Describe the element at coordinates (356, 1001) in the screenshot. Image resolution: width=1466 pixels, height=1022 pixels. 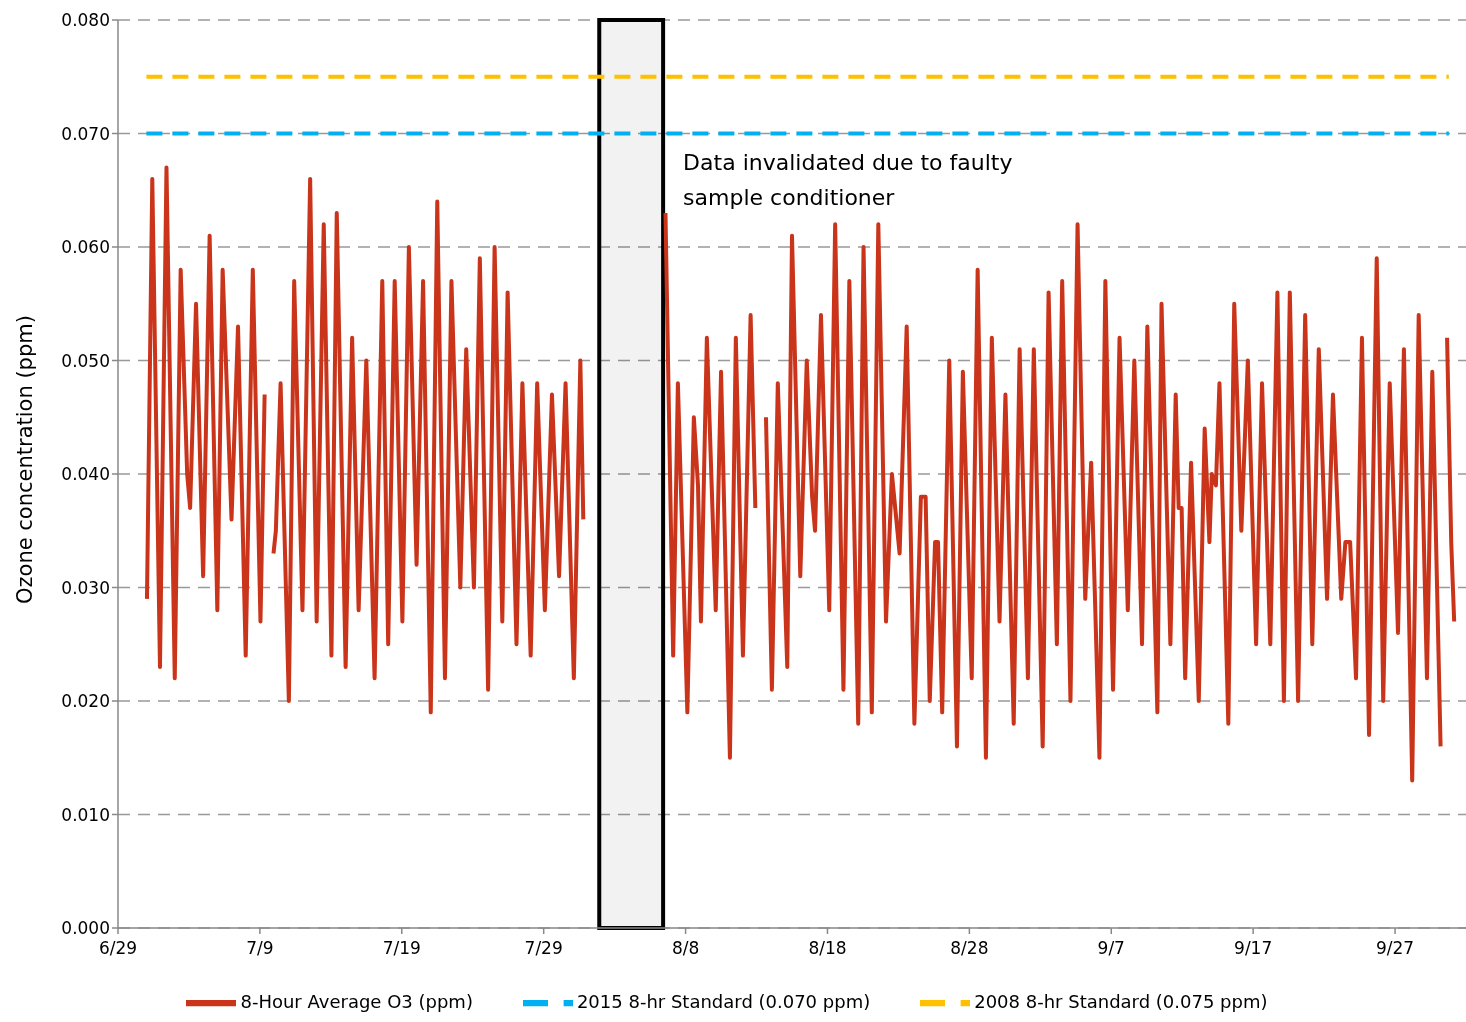
I see `legend-label: 8-Hour Average O3 (ppm)` at that location.